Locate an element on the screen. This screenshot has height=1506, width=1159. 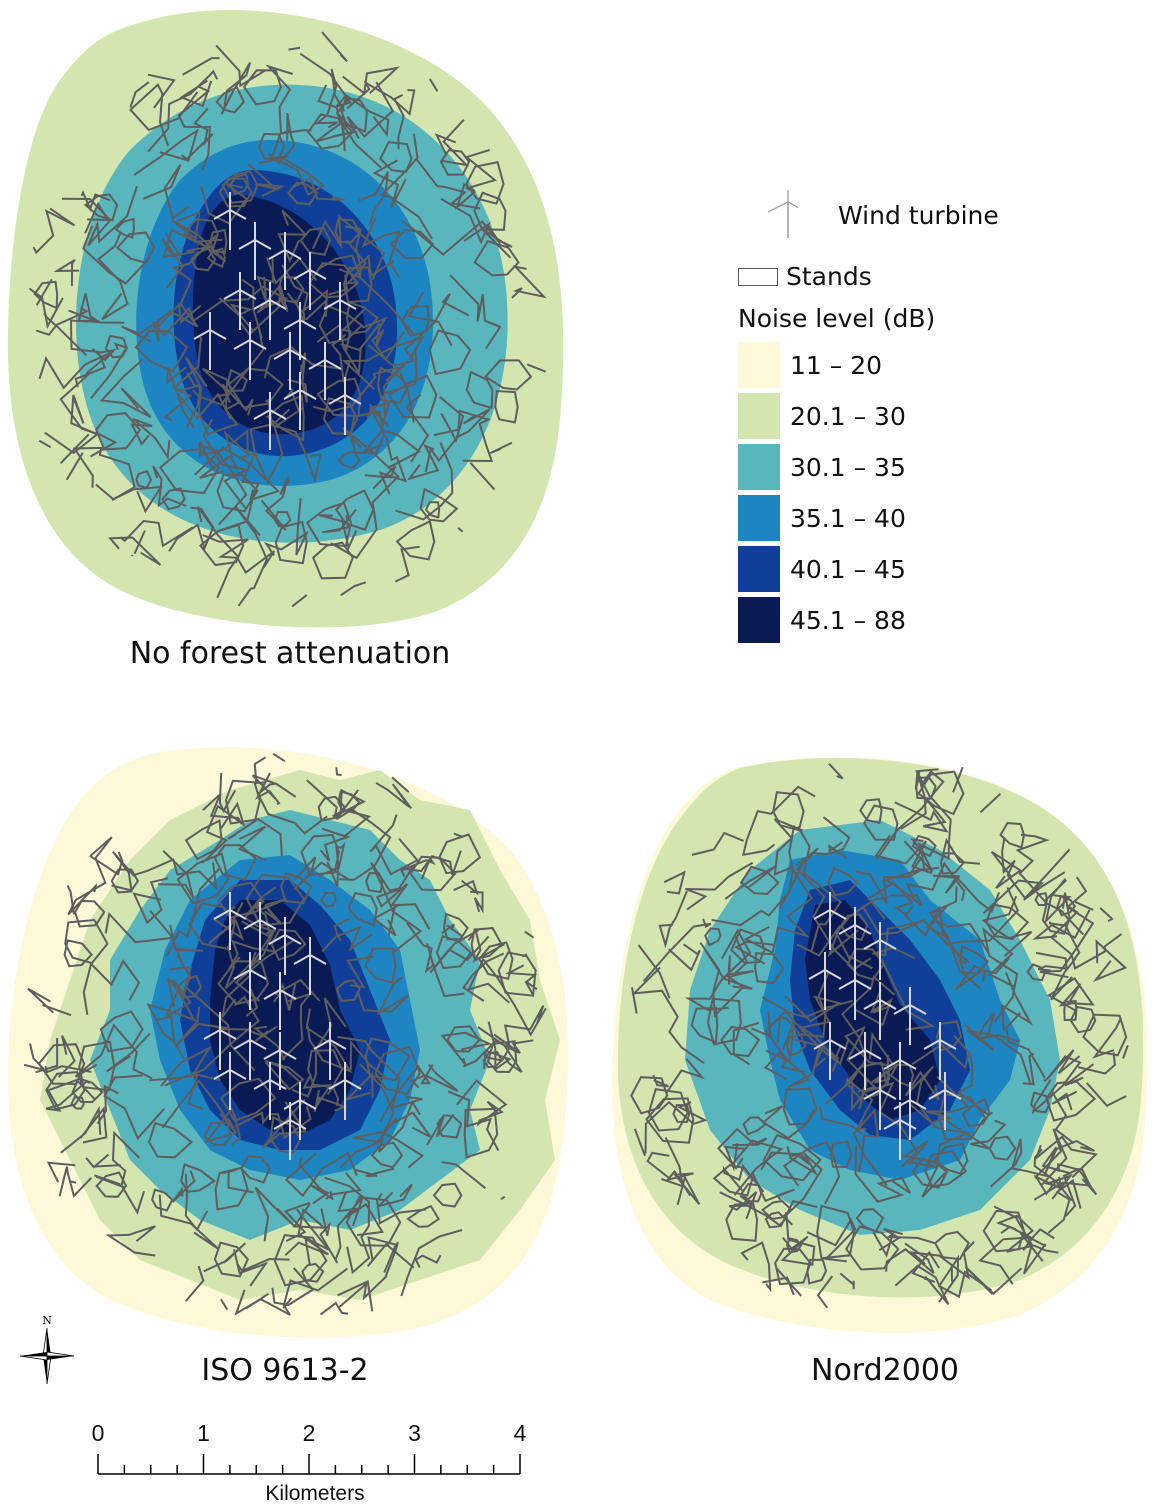
legend-class-row: 30.1 – 35 is located at coordinates (822, 467).